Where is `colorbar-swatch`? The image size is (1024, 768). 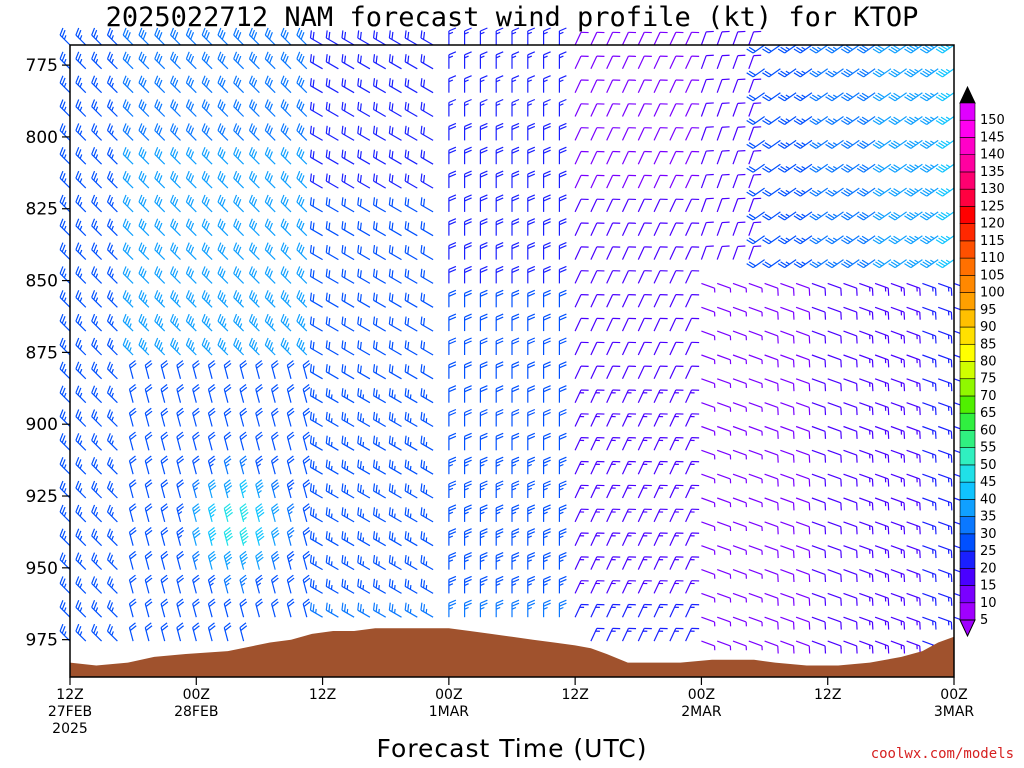 colorbar-swatch is located at coordinates (967, 404).